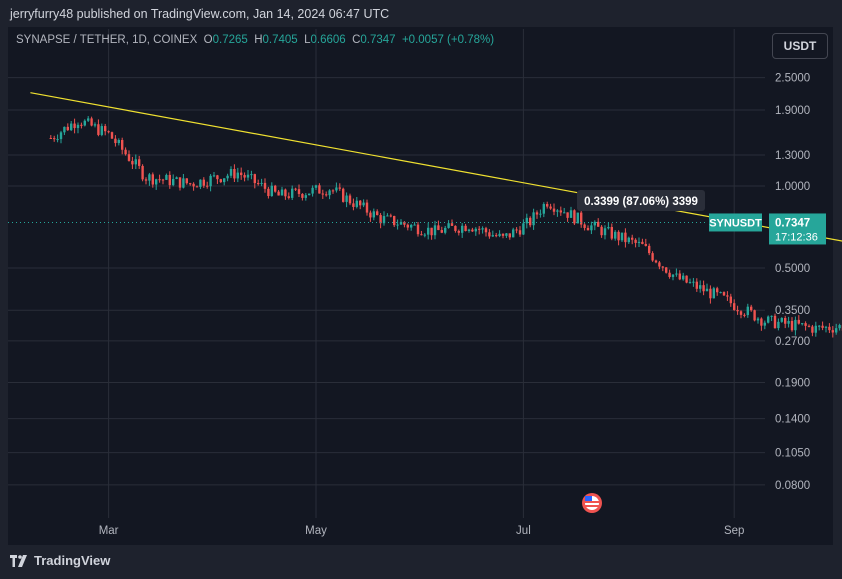  What do you see at coordinates (792, 156) in the screenshot?
I see `price-tick-label: 1.3000` at bounding box center [792, 156].